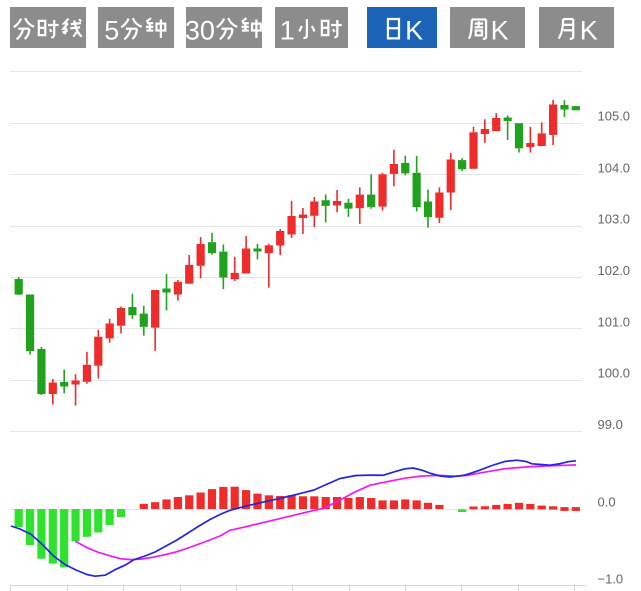 This screenshot has width=641, height=591. What do you see at coordinates (611, 578) in the screenshot?
I see `svg-text: −1.0` at bounding box center [611, 578].